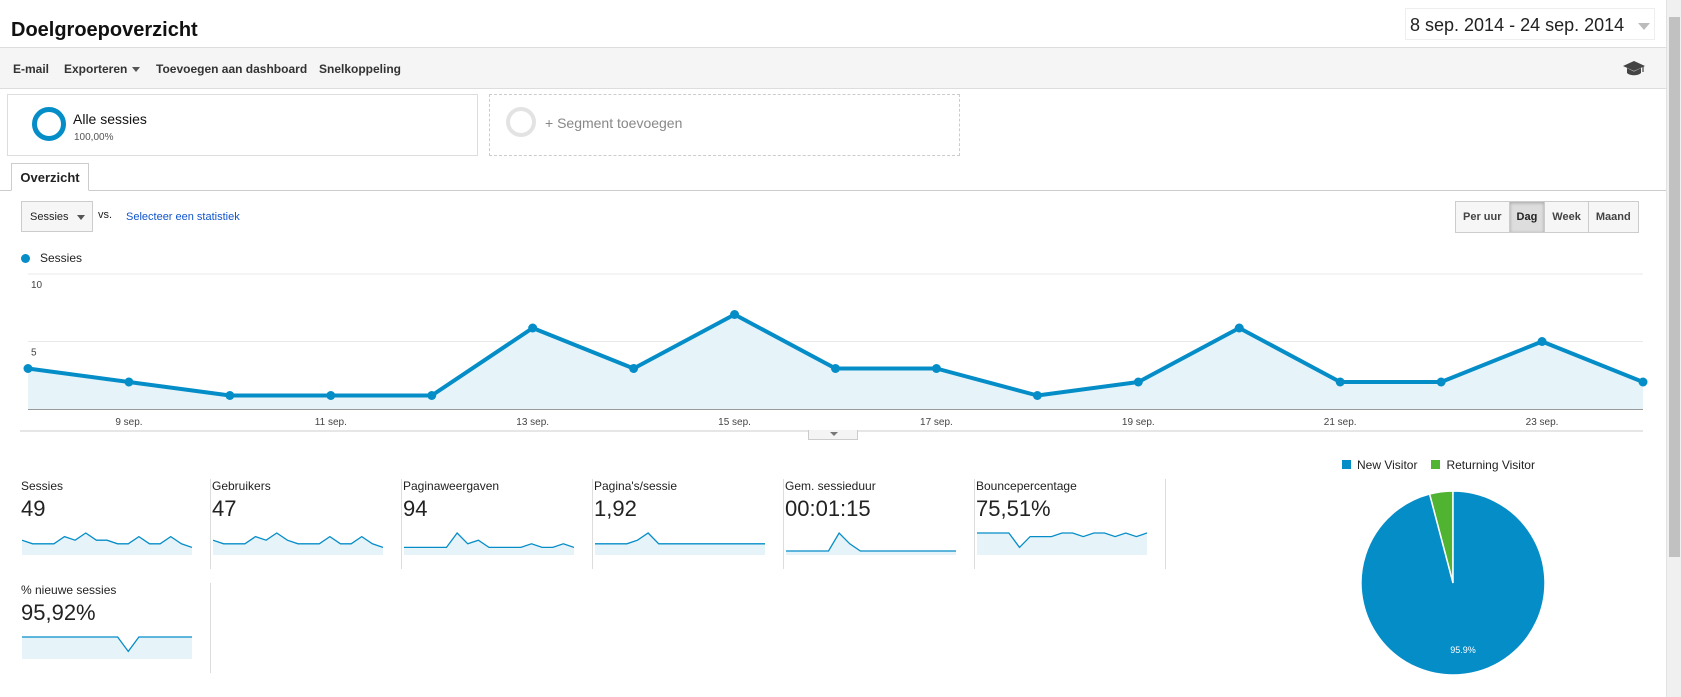 This screenshot has width=1681, height=697. Describe the element at coordinates (31, 69) in the screenshot. I see `email-button: E-mail` at that location.